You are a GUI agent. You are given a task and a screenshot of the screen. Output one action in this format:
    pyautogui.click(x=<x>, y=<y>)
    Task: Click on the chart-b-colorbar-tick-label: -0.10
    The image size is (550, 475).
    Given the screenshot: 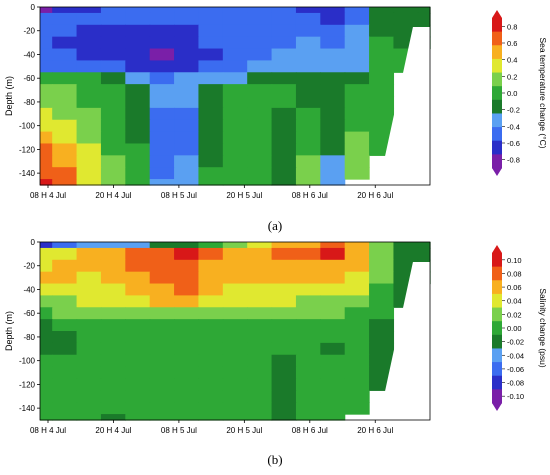 What is the action you would take?
    pyautogui.click(x=515, y=396)
    